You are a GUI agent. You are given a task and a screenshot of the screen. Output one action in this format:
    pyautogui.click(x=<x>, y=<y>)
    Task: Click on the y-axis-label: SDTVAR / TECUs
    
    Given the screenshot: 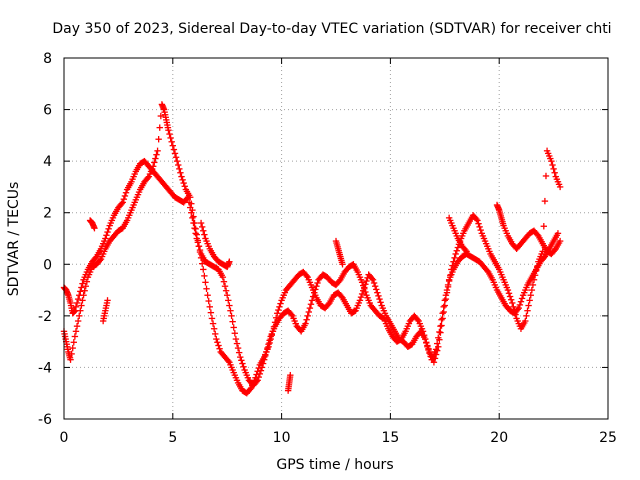 What is the action you would take?
    pyautogui.click(x=14, y=239)
    